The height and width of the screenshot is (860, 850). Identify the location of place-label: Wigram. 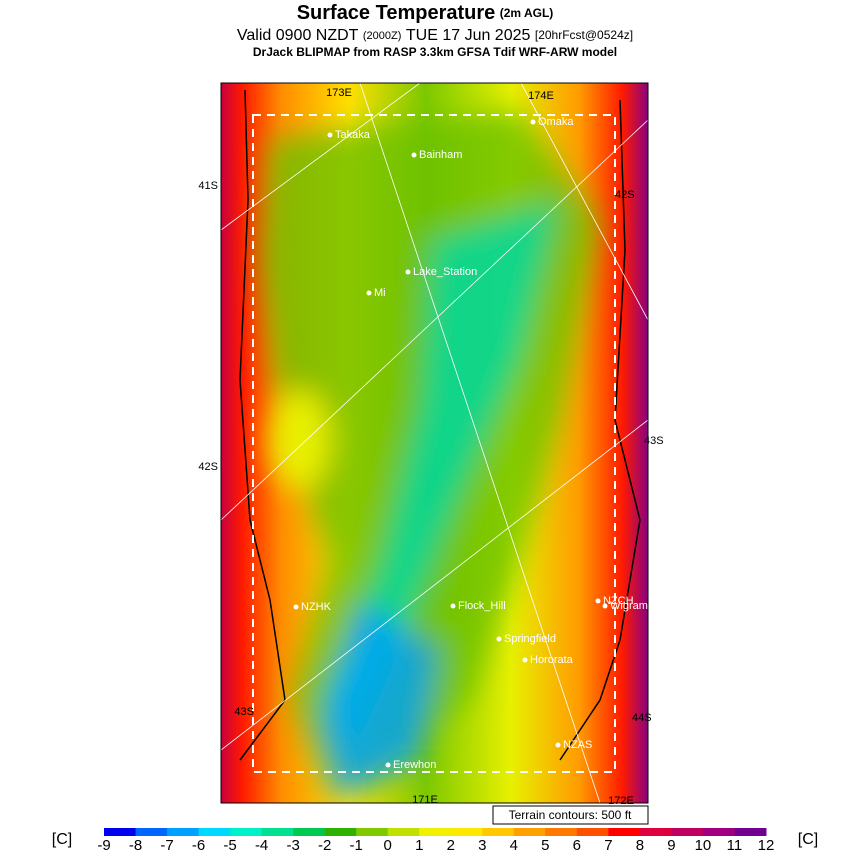
(629, 606).